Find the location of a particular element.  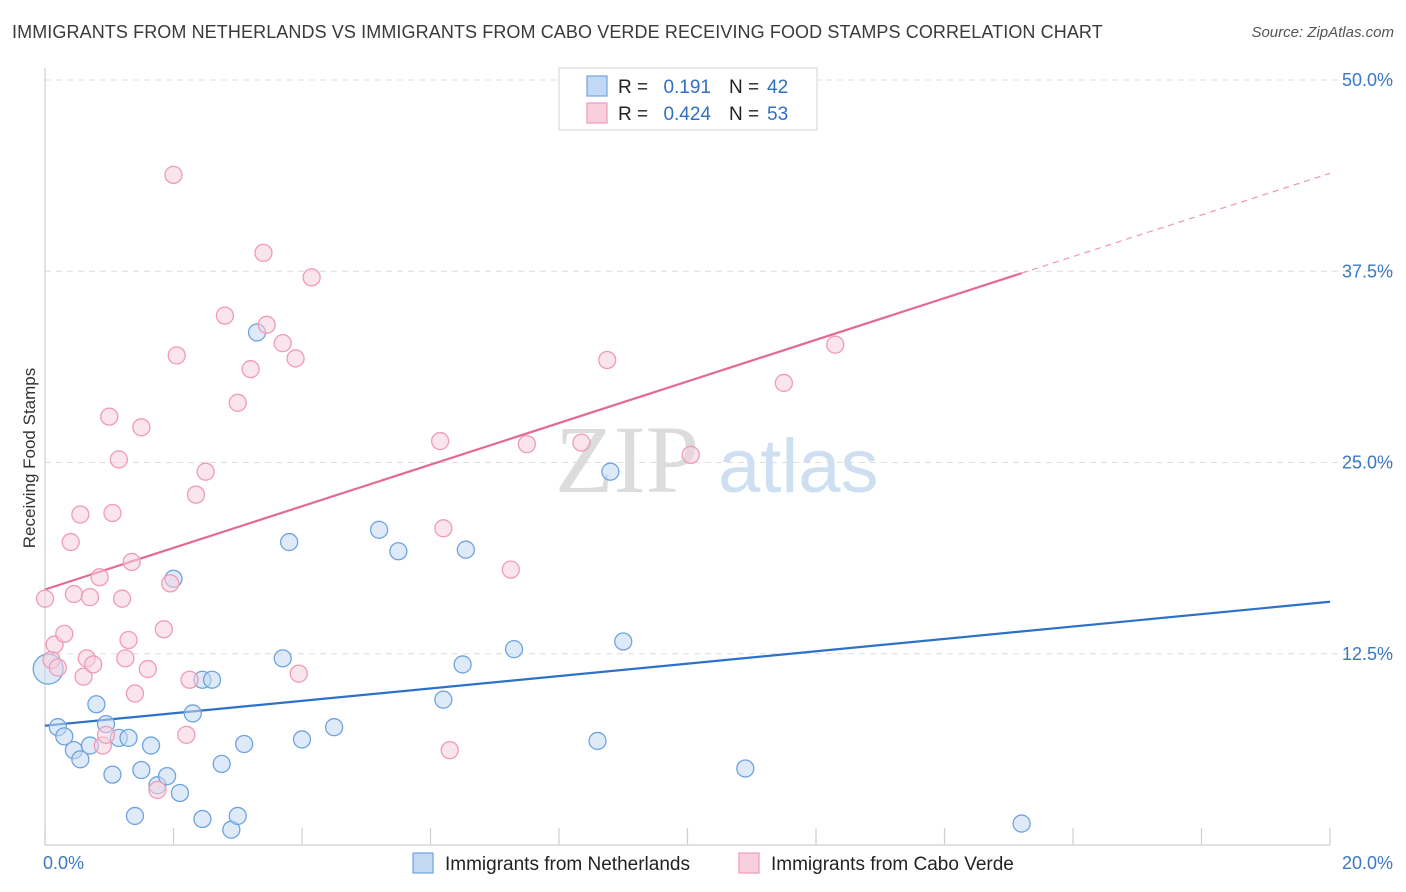

legend-r-label-cabo-verde: R = is located at coordinates (633, 114).